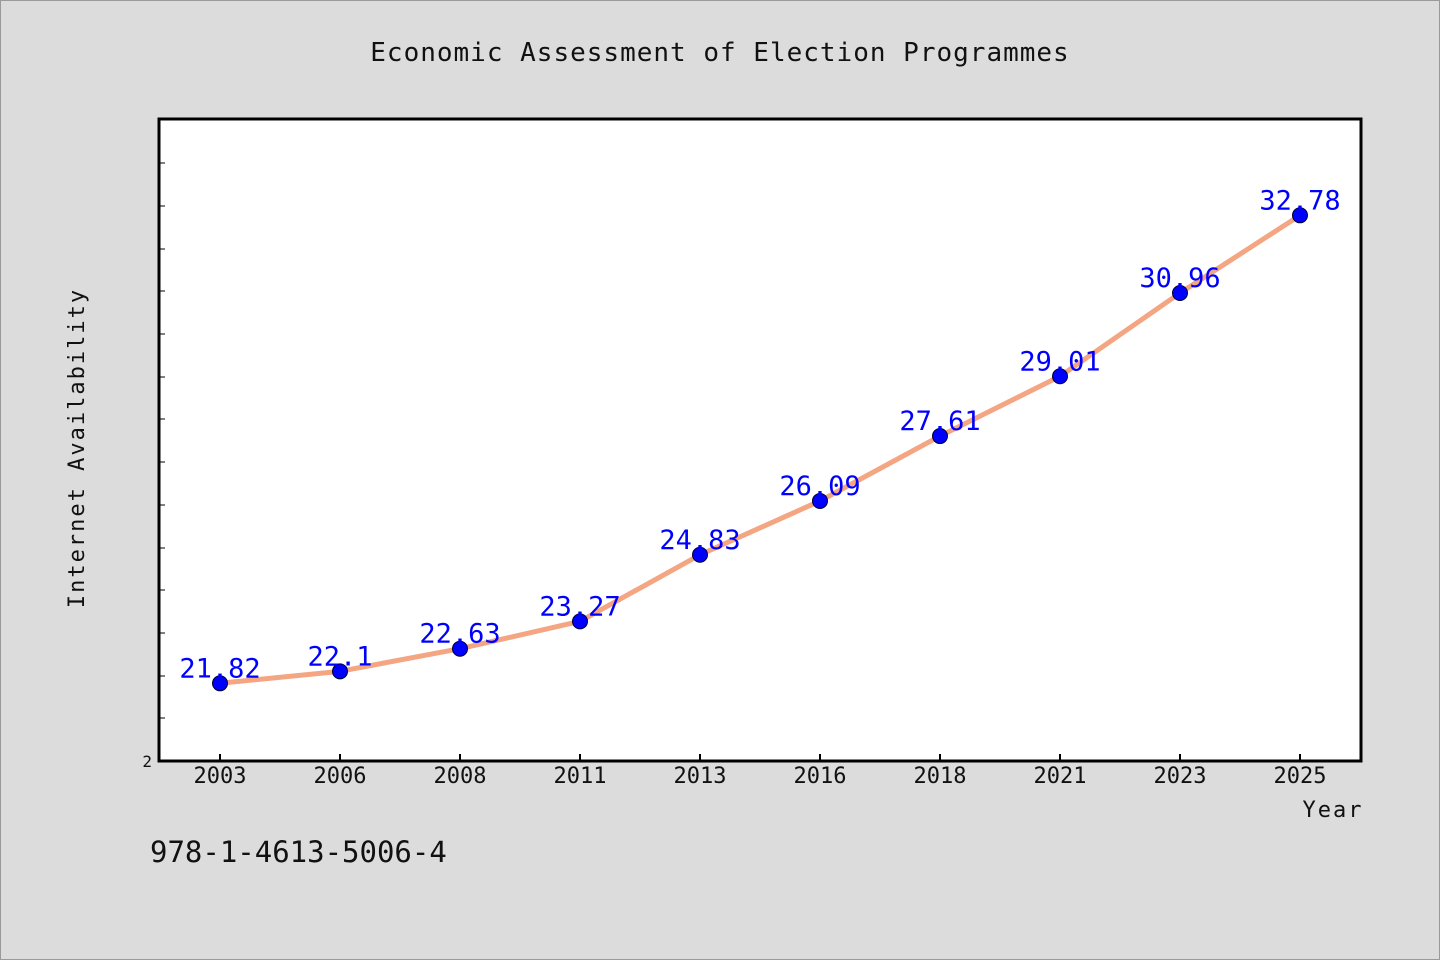 The width and height of the screenshot is (1440, 960). Describe the element at coordinates (1060, 776) in the screenshot. I see `x-tick-label: 2021` at that location.